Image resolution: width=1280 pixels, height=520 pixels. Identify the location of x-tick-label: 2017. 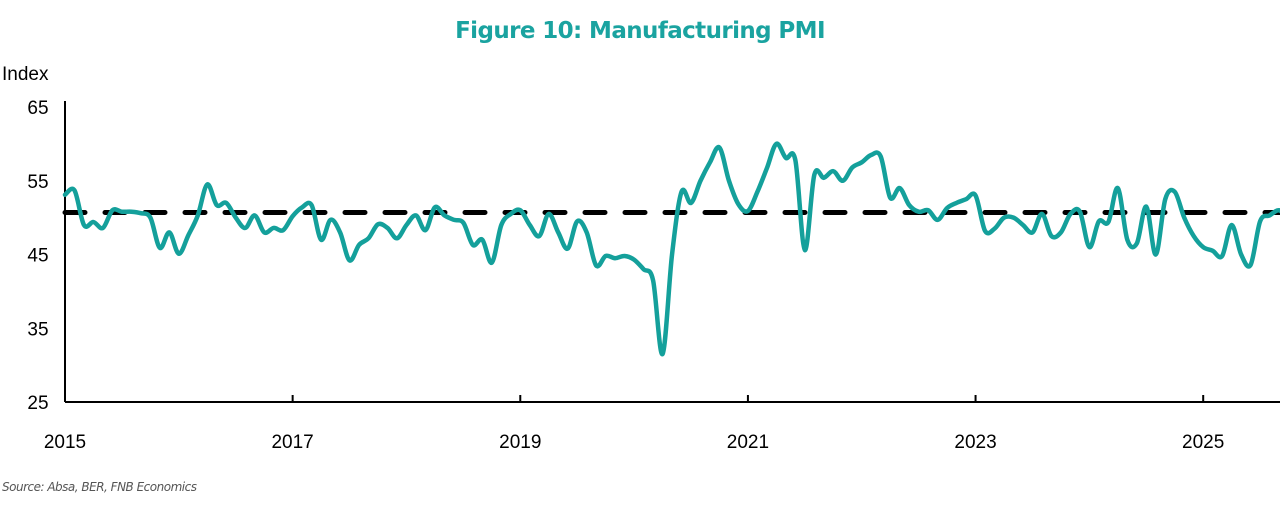
(292, 442).